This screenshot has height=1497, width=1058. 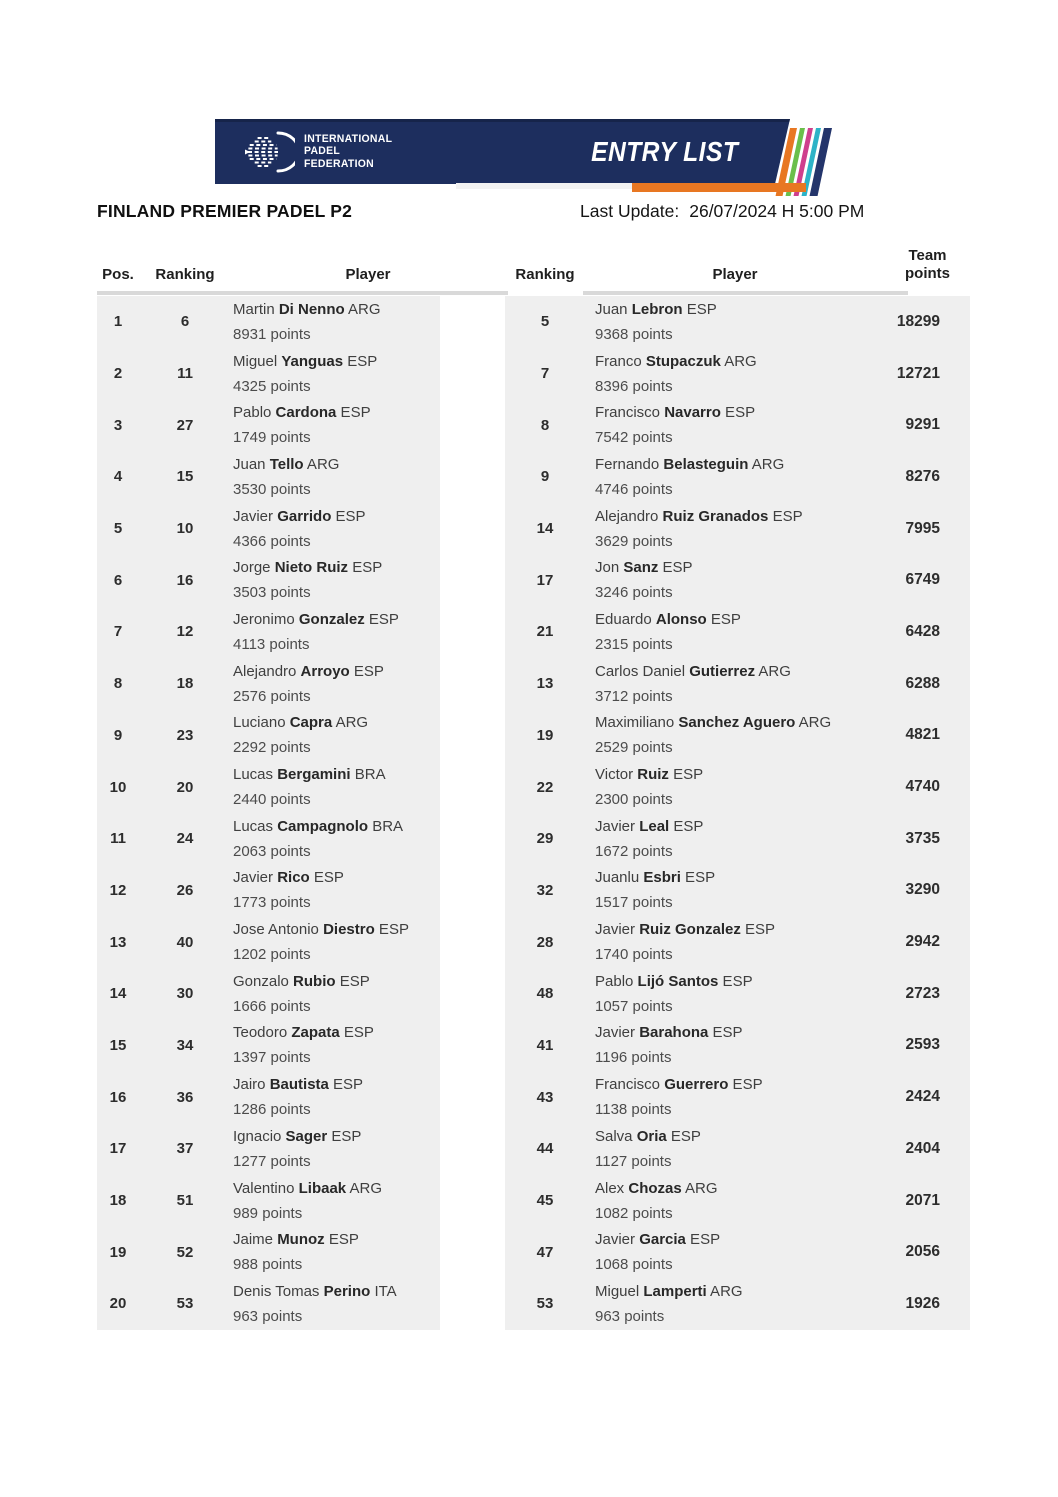 I want to click on team-points-cell: 6288, so click(x=922, y=683).